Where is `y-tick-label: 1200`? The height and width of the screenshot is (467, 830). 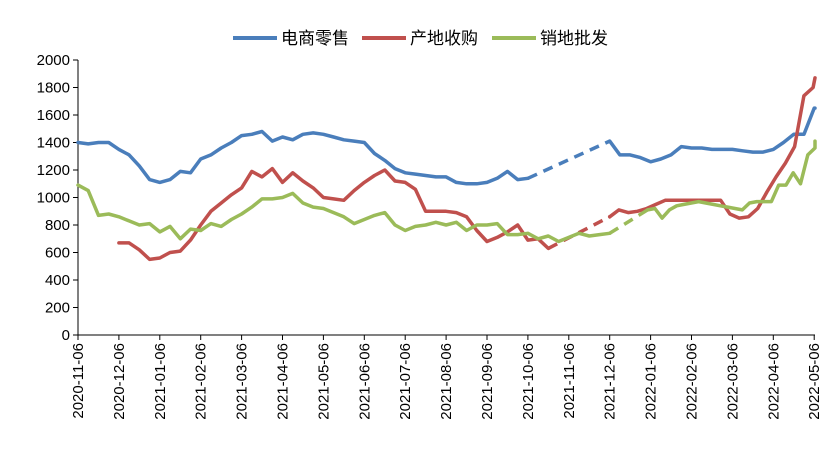 y-tick-label: 1200 is located at coordinates (53, 170).